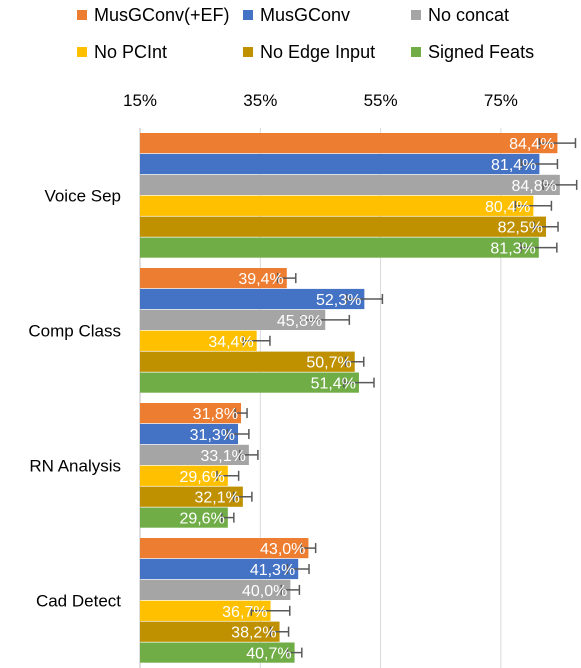 Image resolution: width=581 pixels, height=668 pixels. I want to click on legend-swatch-musgconv-ef, so click(82, 15).